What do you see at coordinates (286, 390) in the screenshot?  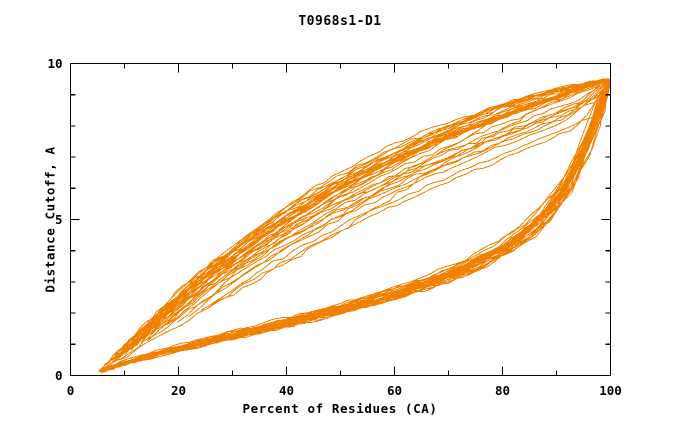 I see `x-tick-label: 40` at bounding box center [286, 390].